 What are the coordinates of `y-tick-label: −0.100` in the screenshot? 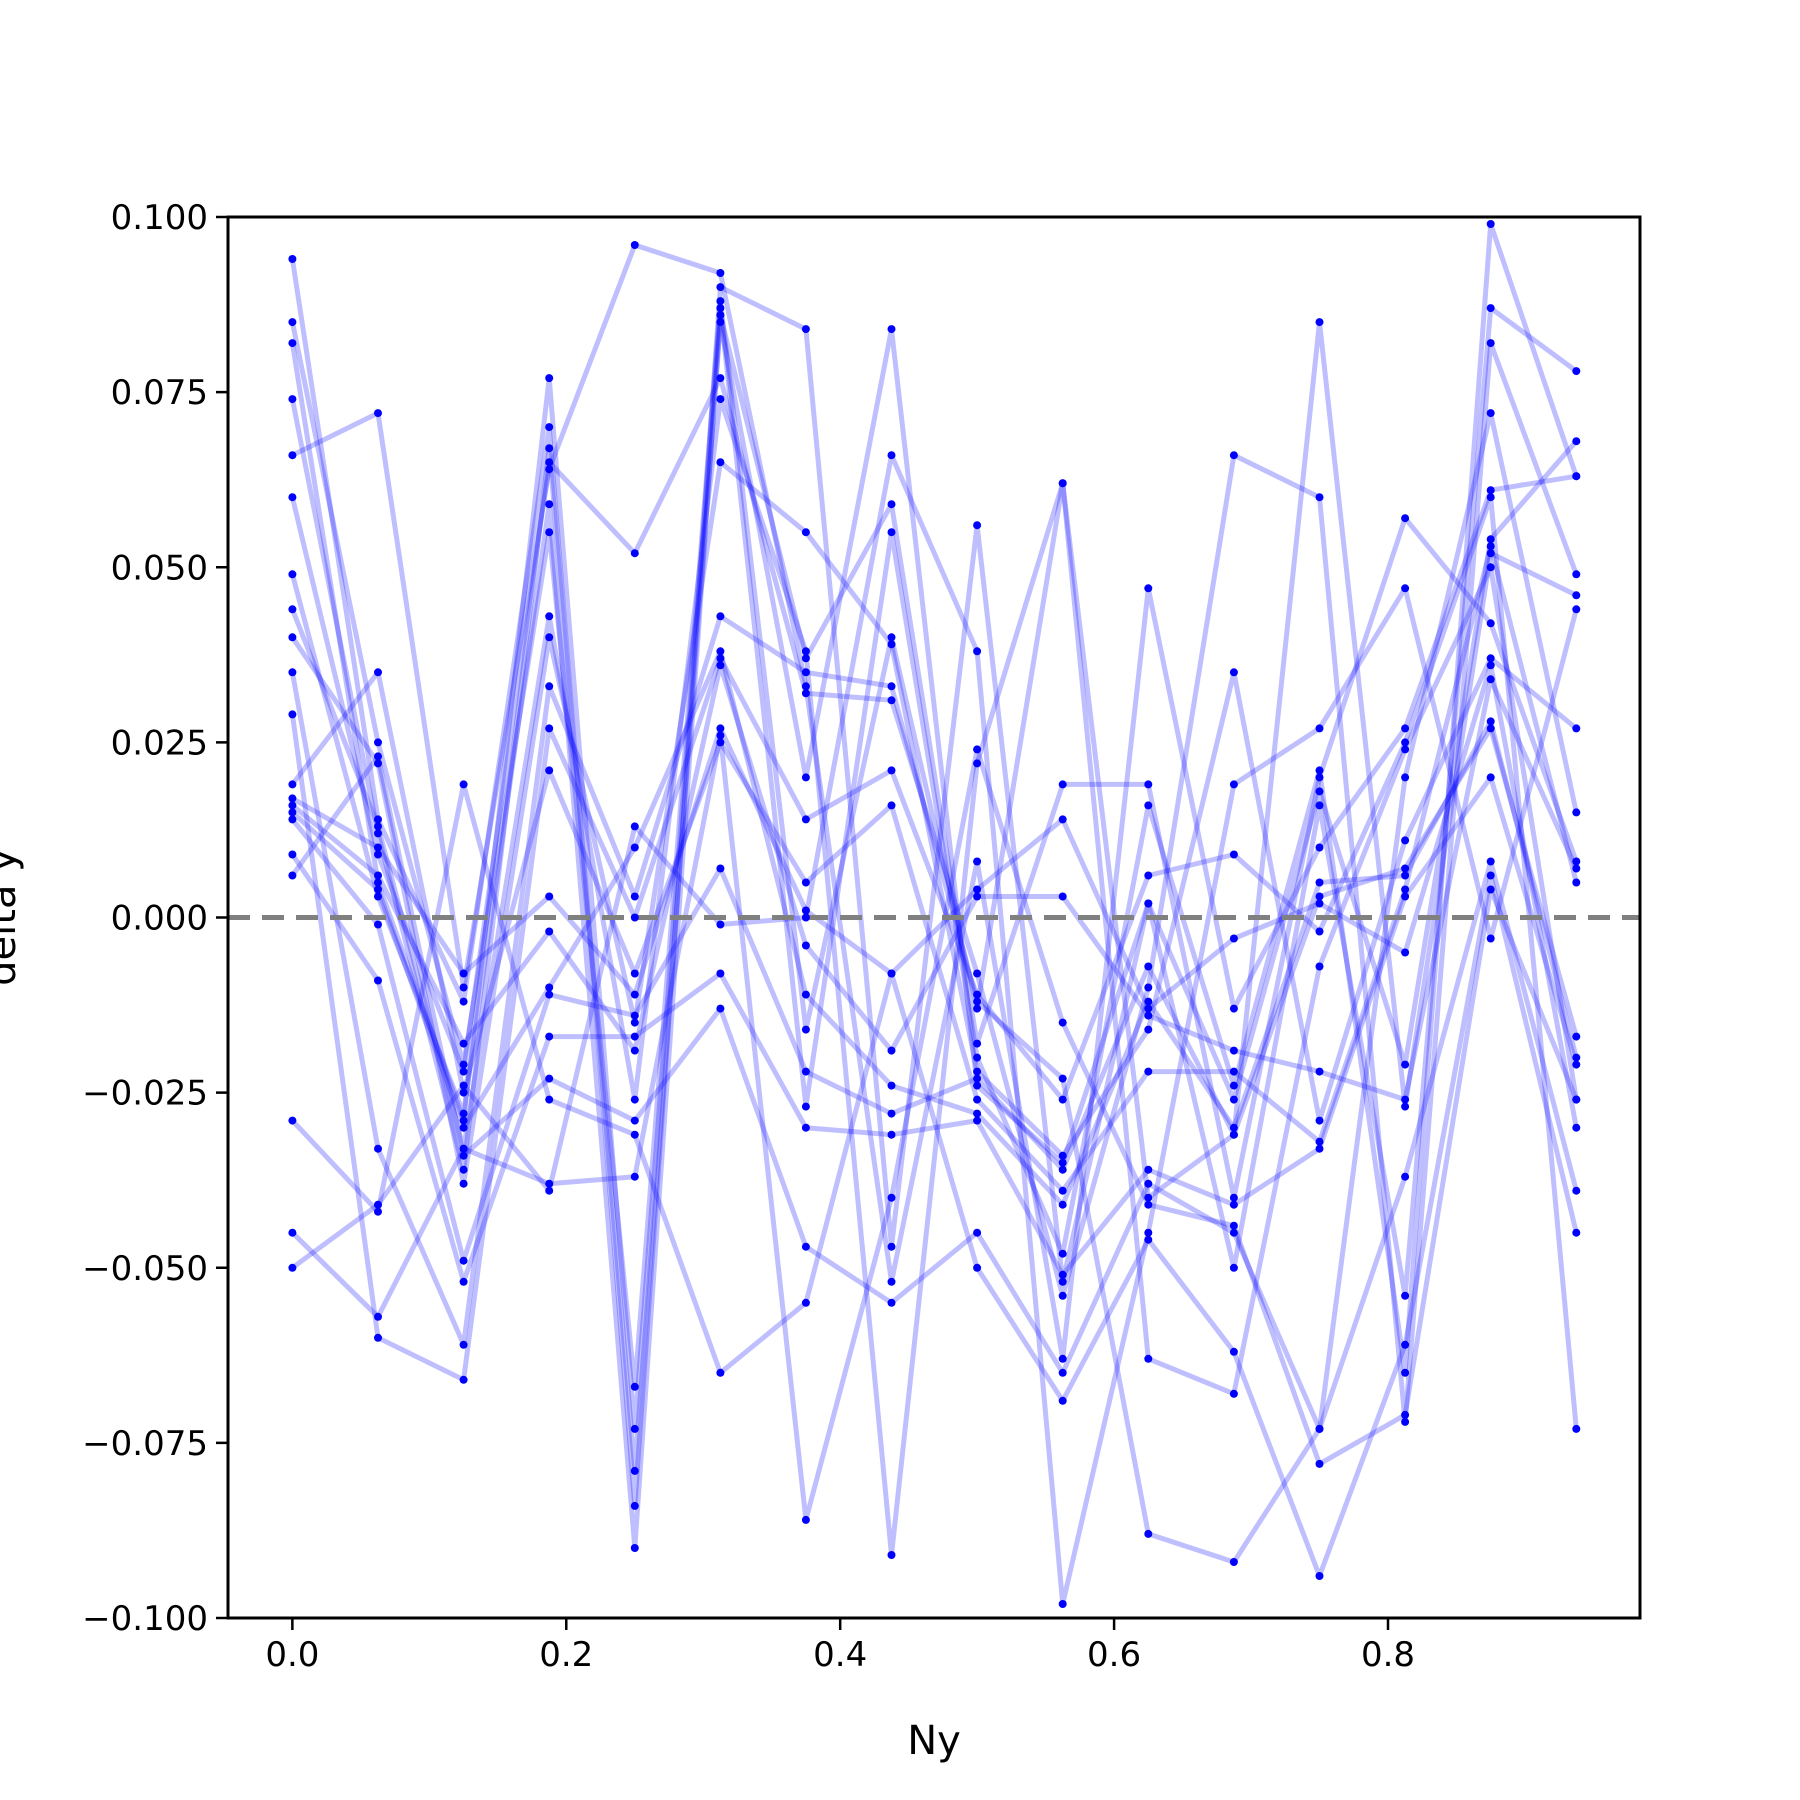 It's located at (145, 1619).